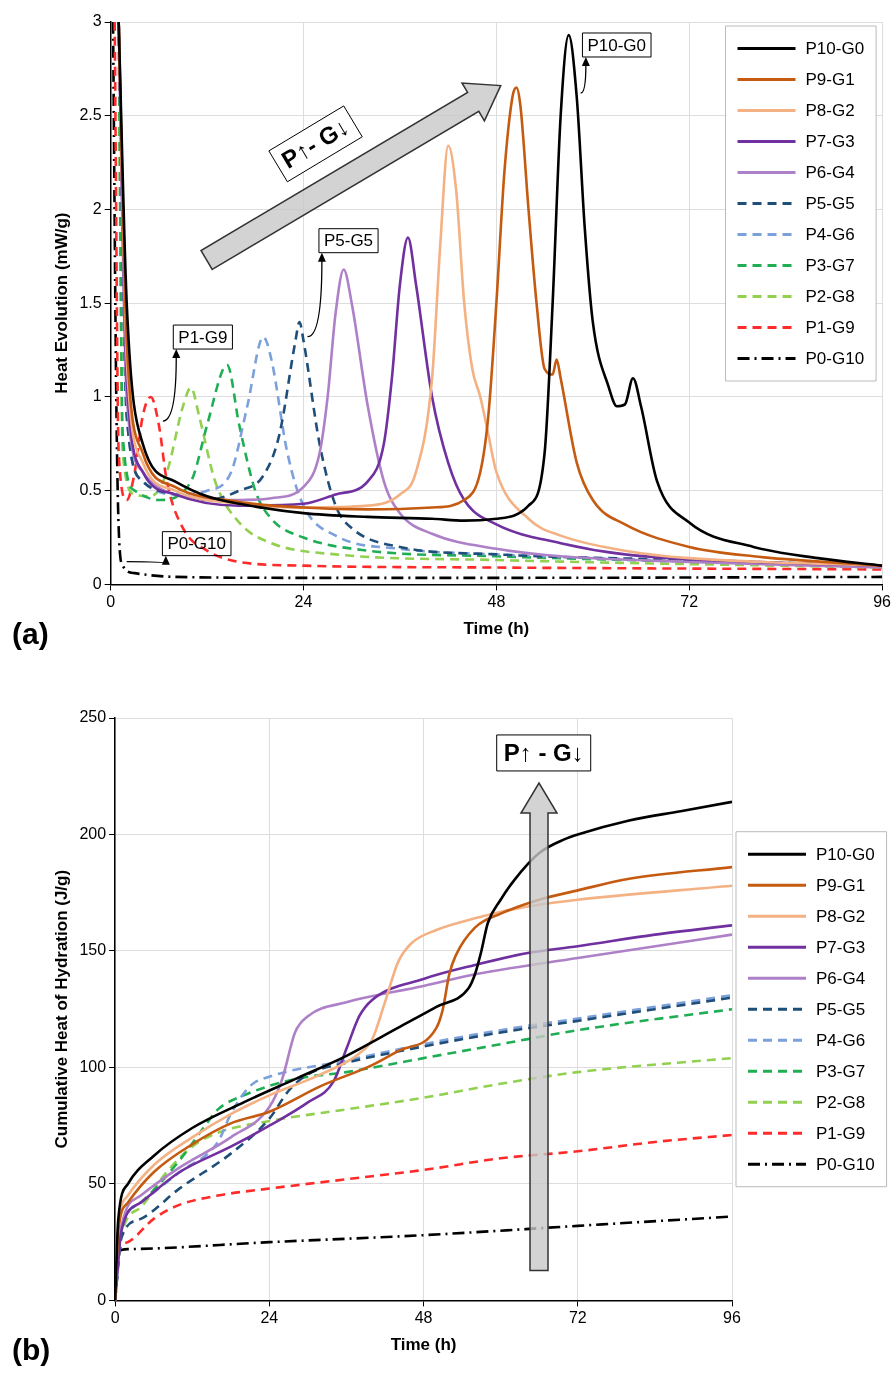  I want to click on x-tick-label: 0, so click(115, 1318).